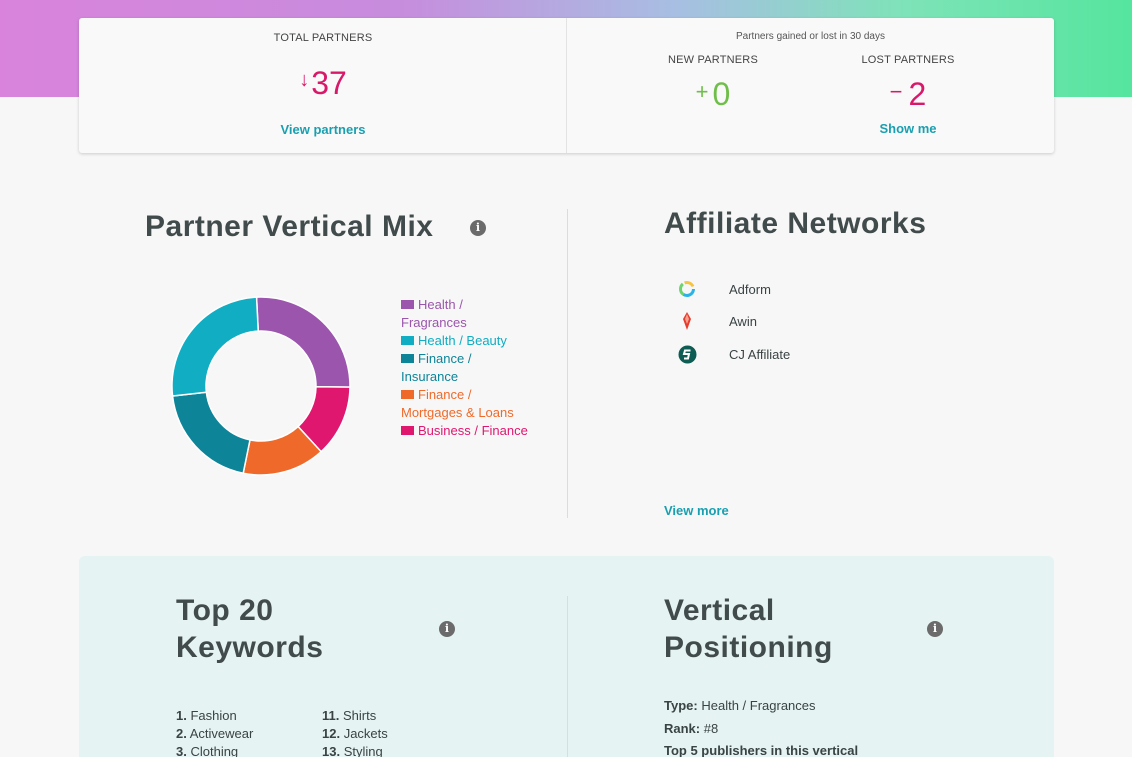  I want to click on vertical-type-row: Type: Health / Fragrances, so click(761, 706).